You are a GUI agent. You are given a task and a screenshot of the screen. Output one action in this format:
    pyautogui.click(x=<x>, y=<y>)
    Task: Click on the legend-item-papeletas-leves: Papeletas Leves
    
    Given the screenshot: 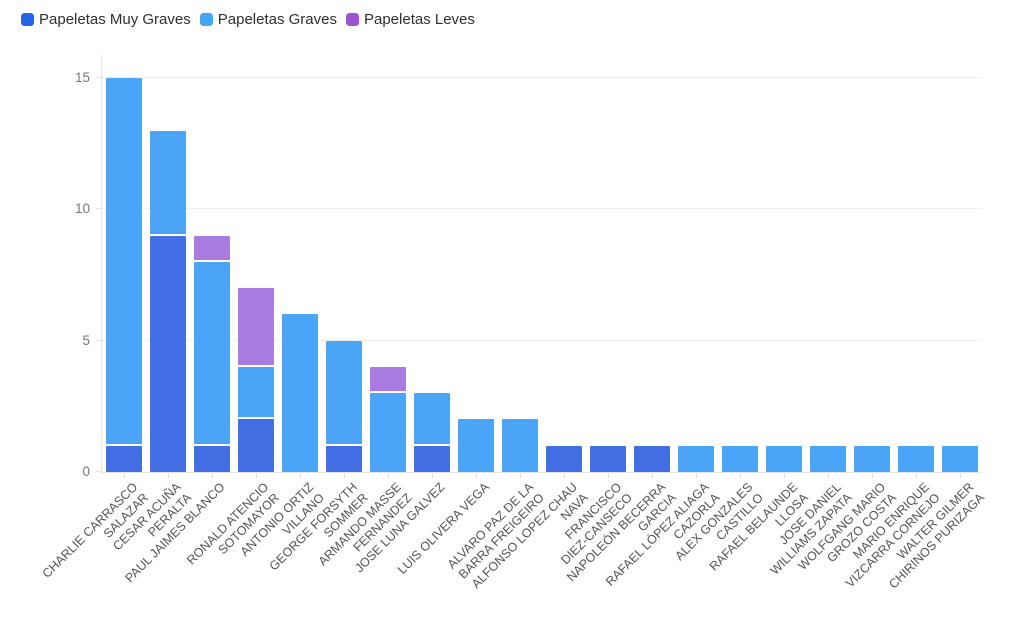 What is the action you would take?
    pyautogui.click(x=410, y=19)
    